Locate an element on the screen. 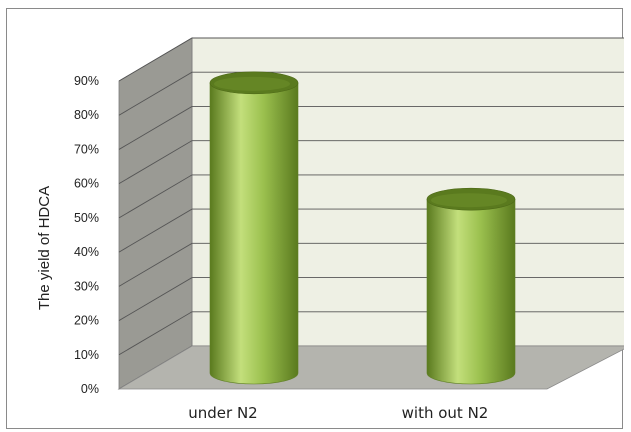 This screenshot has height=432, width=631. y-tick-label: 0% is located at coordinates (90, 389).